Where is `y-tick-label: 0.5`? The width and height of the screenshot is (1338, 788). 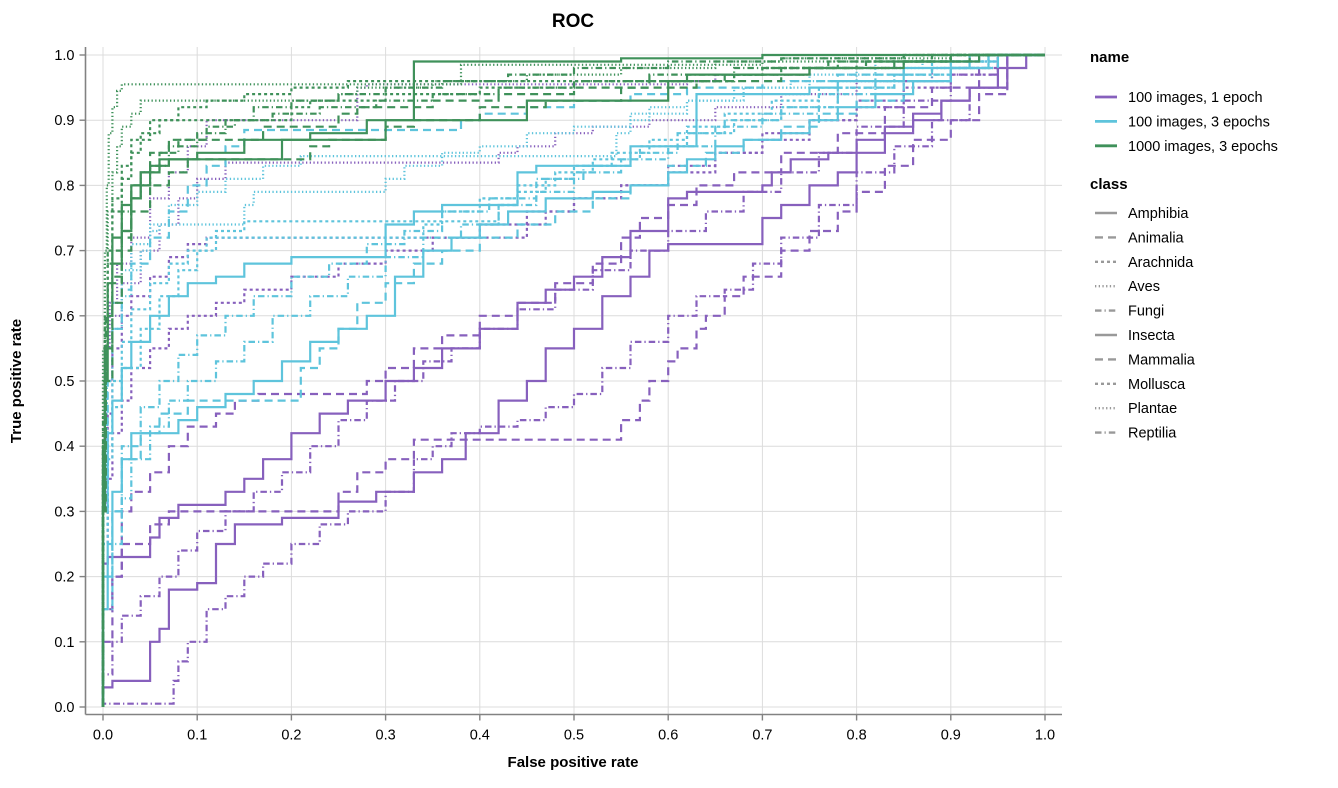
y-tick-label: 0.5 is located at coordinates (64, 382).